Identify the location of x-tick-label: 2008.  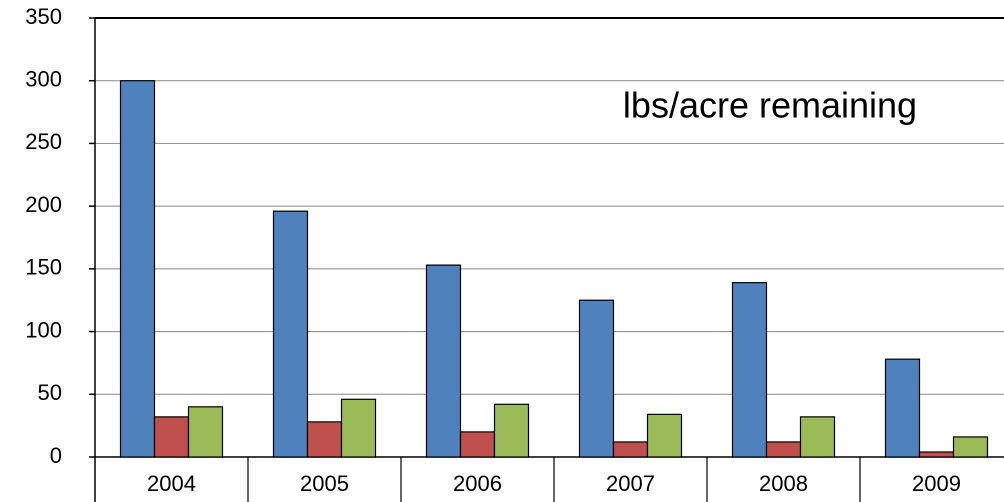
(783, 483).